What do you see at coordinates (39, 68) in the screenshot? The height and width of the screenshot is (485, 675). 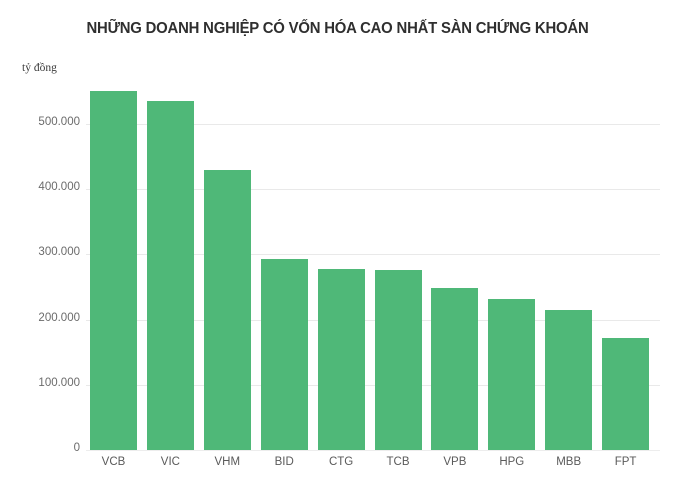 I see `y-axis-unit-label: tỷ đồng` at bounding box center [39, 68].